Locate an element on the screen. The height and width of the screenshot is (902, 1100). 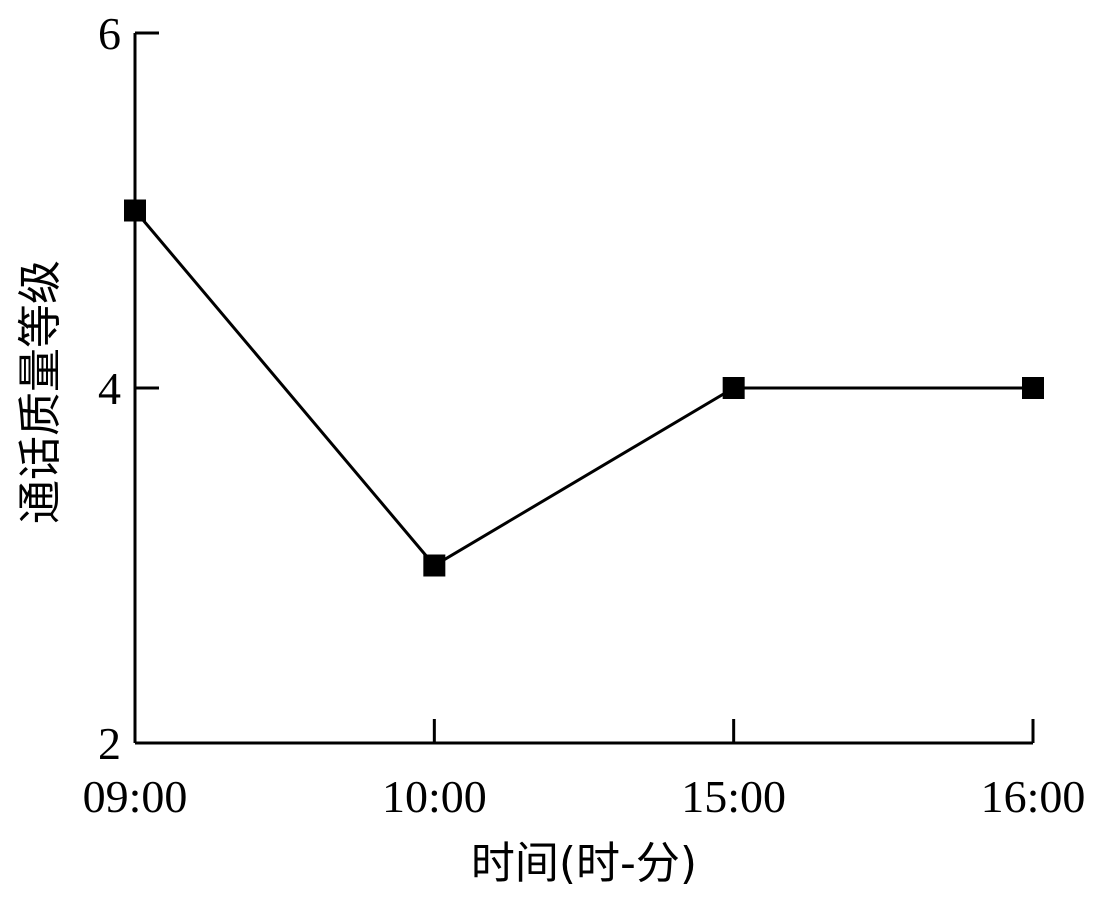
y-axis-title: 通话质量等级 is located at coordinates (40, 392).